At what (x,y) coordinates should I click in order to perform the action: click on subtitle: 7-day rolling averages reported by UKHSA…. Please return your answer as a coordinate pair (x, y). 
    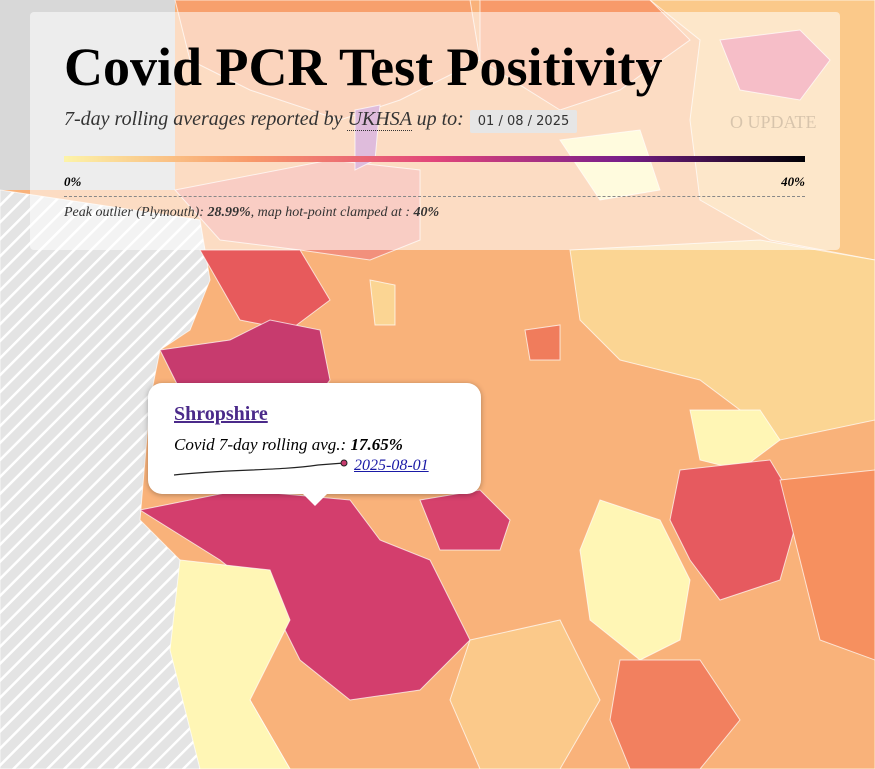
    Looking at the image, I should click on (321, 120).